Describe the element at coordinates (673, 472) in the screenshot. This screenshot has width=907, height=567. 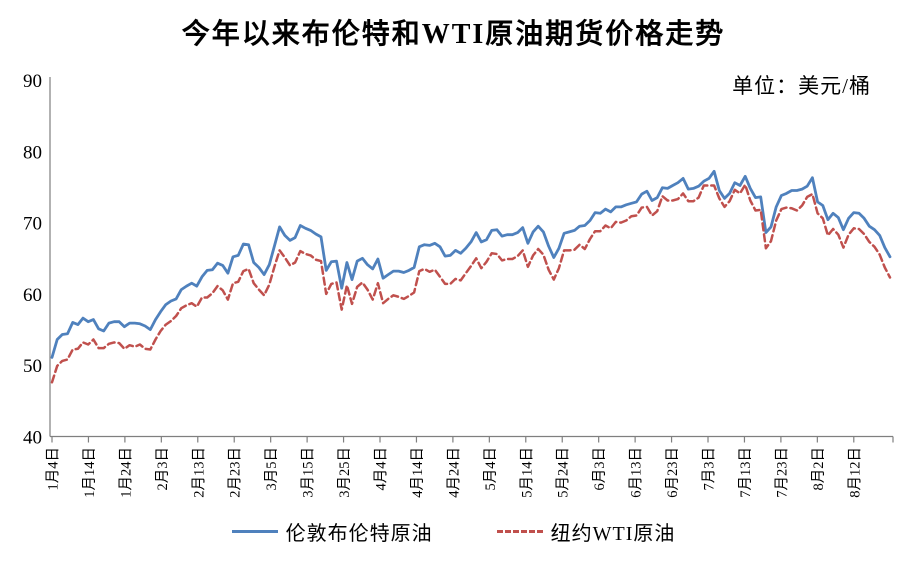
I see `x-axis-tick-label: 6月23日` at that location.